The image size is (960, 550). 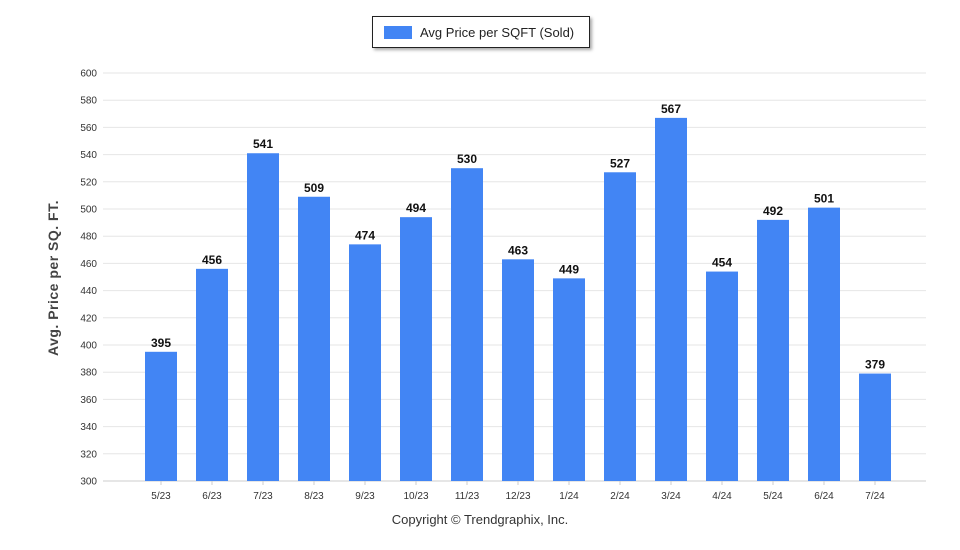 I want to click on y-tick-label: 340, so click(x=88, y=427).